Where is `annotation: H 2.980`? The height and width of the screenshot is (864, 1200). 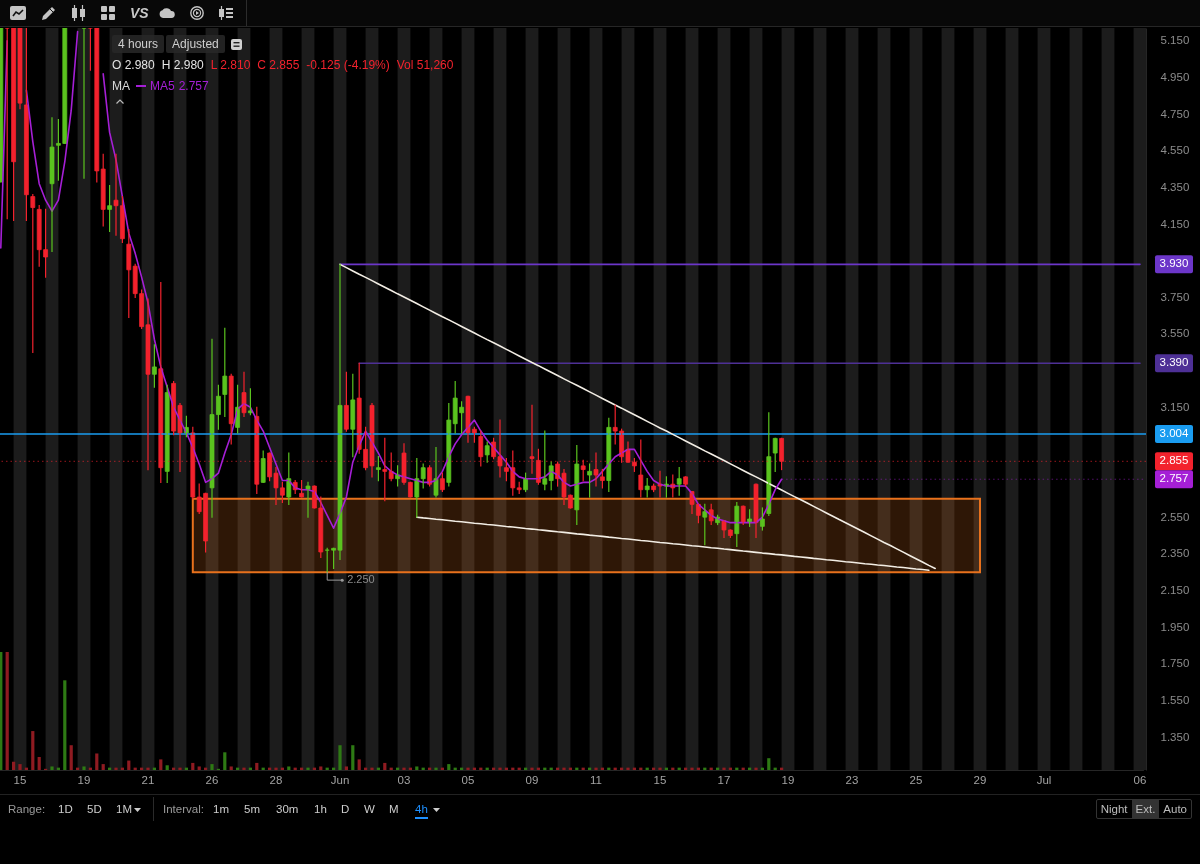
annotation: H 2.980 is located at coordinates (182, 65).